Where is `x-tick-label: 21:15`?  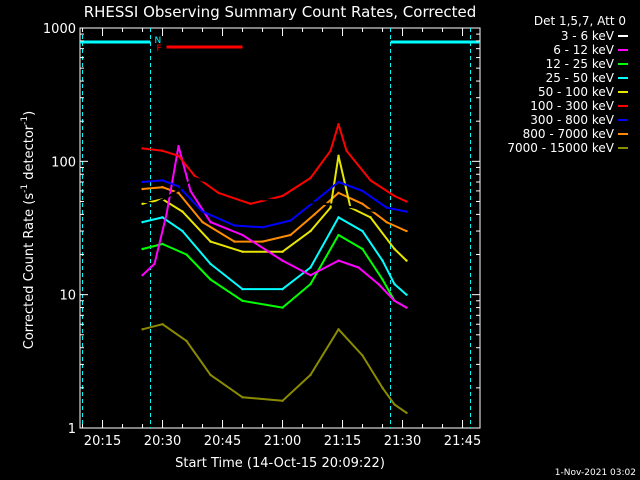
x-tick-label: 21:15 is located at coordinates (342, 441).